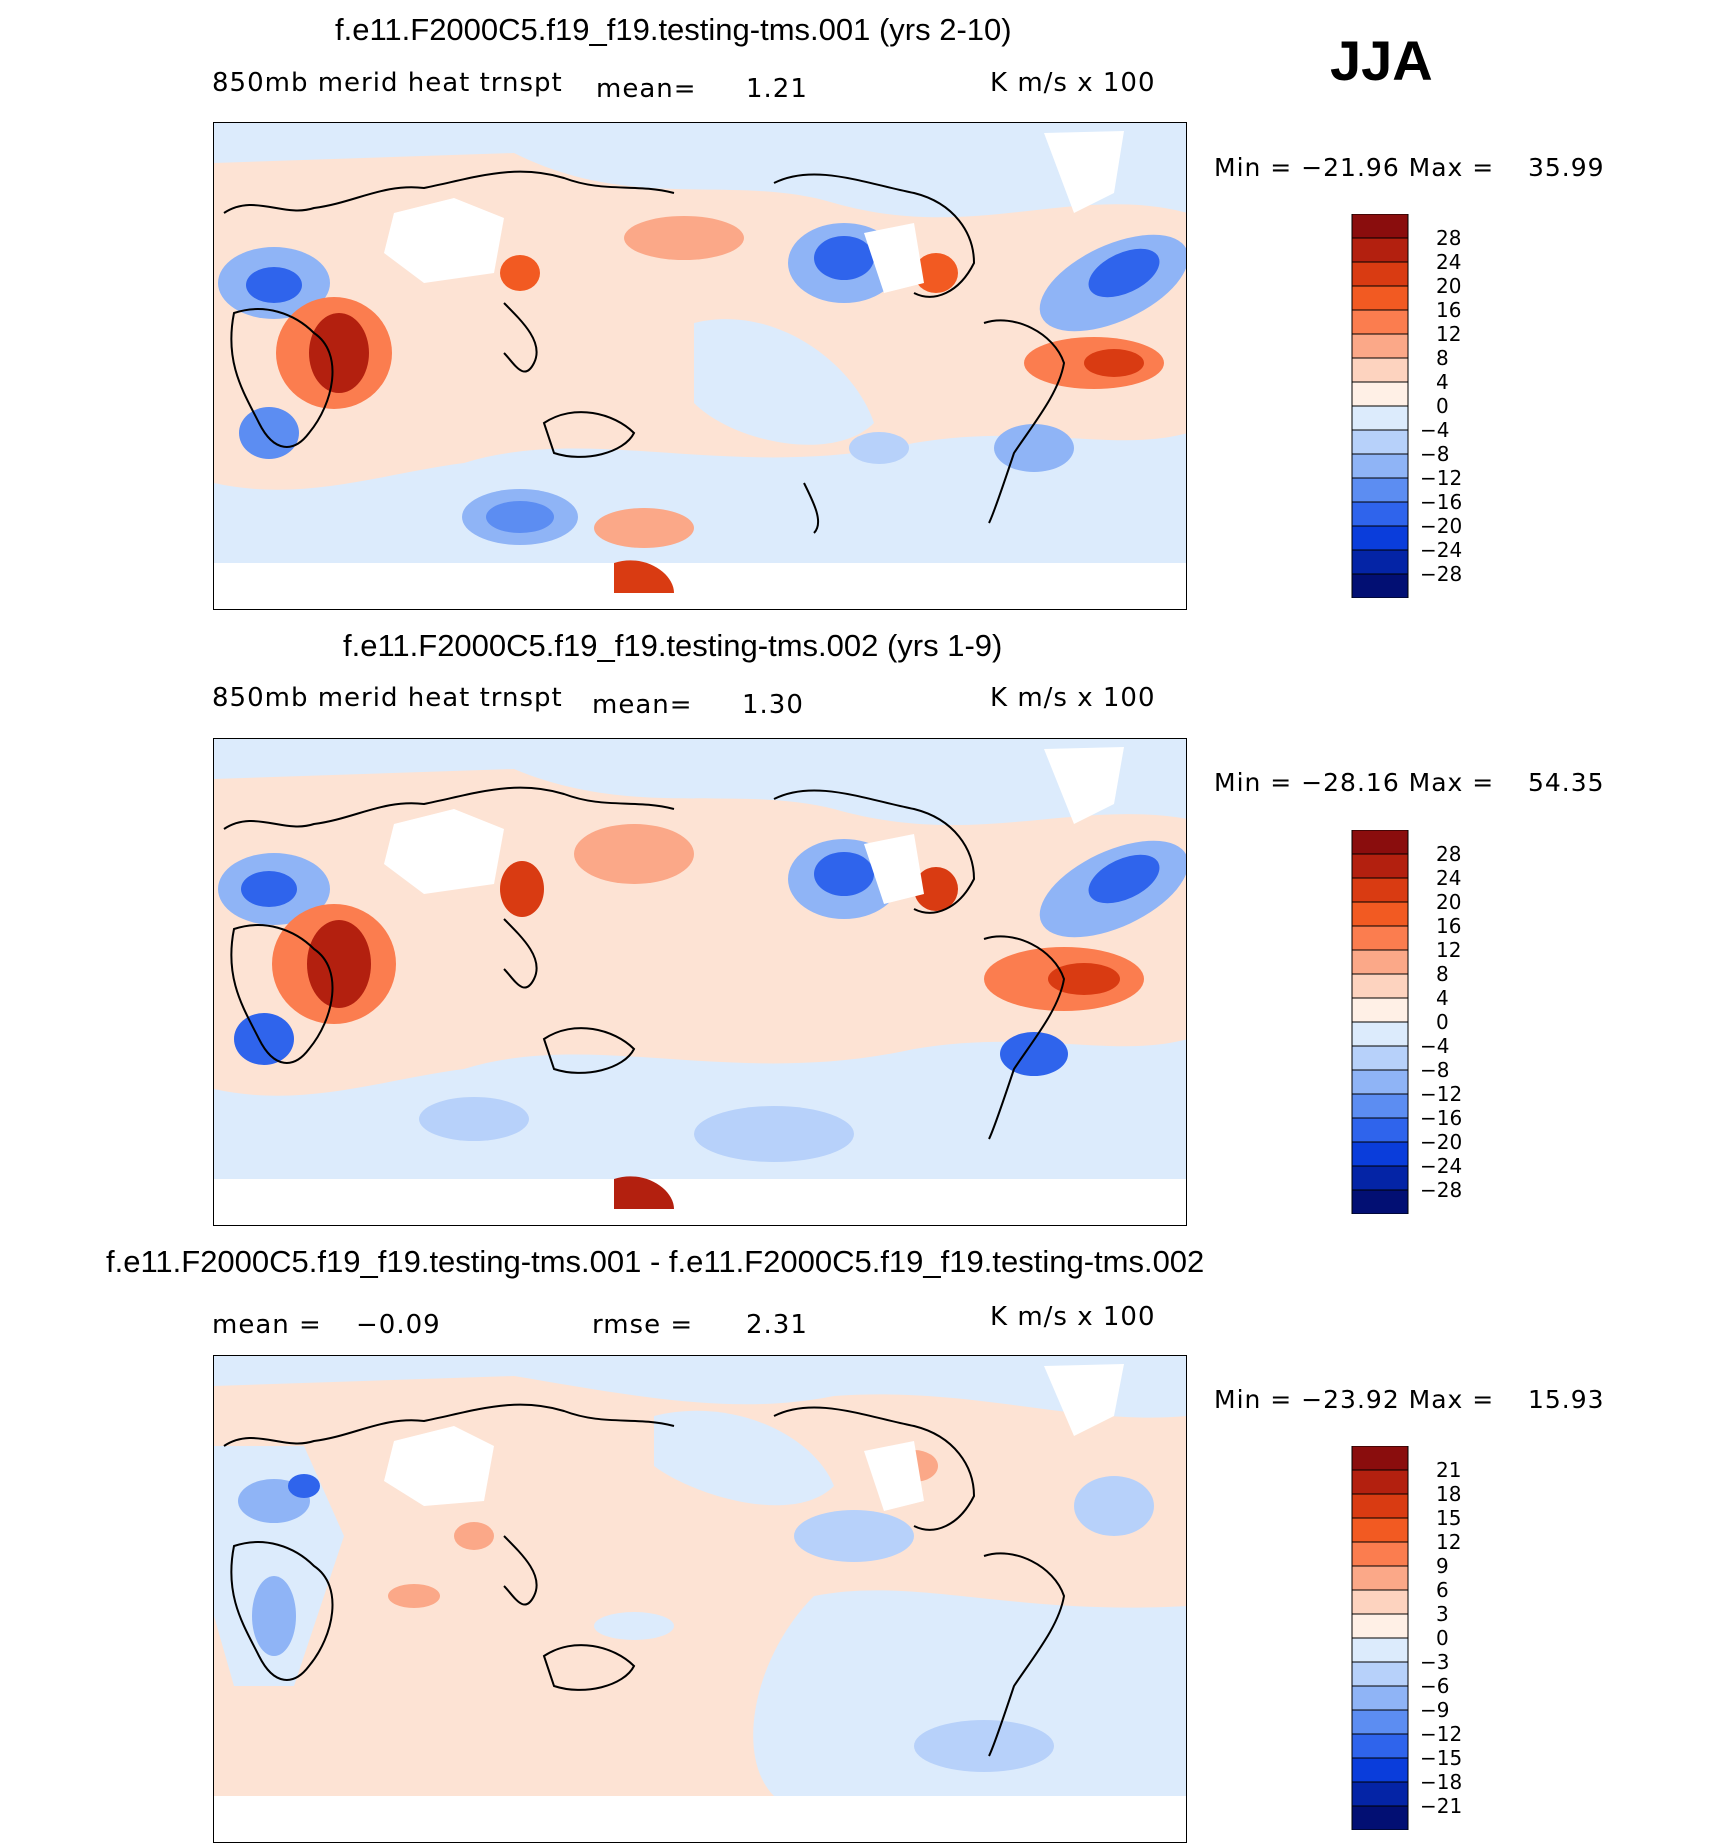 This screenshot has width=1710, height=1847. Describe the element at coordinates (1442, 1566) in the screenshot. I see `colorbar-label: 9` at that location.